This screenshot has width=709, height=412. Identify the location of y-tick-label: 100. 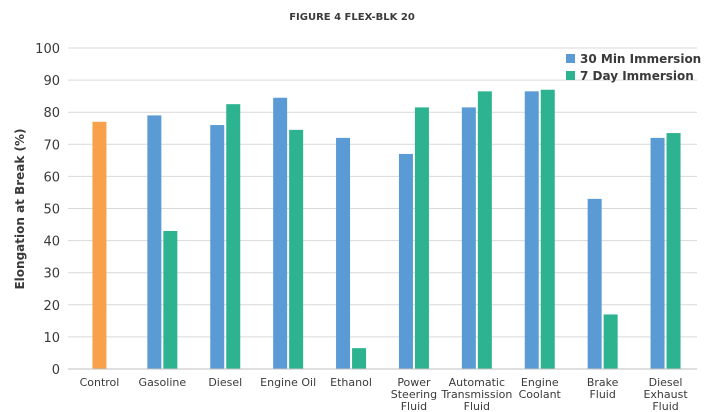
(47, 49).